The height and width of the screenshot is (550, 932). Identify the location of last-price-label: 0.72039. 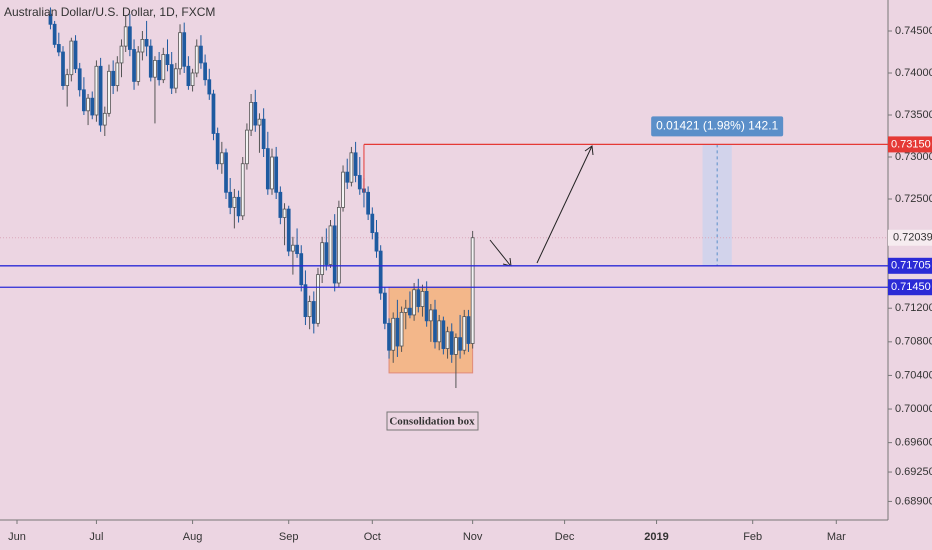
(912, 238).